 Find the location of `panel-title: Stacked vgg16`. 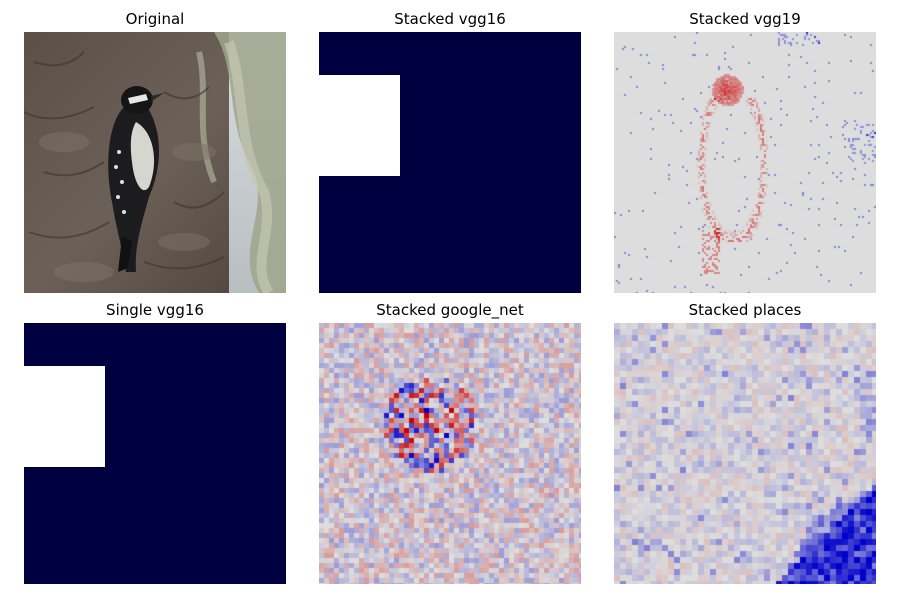

panel-title: Stacked vgg16 is located at coordinates (450, 19).